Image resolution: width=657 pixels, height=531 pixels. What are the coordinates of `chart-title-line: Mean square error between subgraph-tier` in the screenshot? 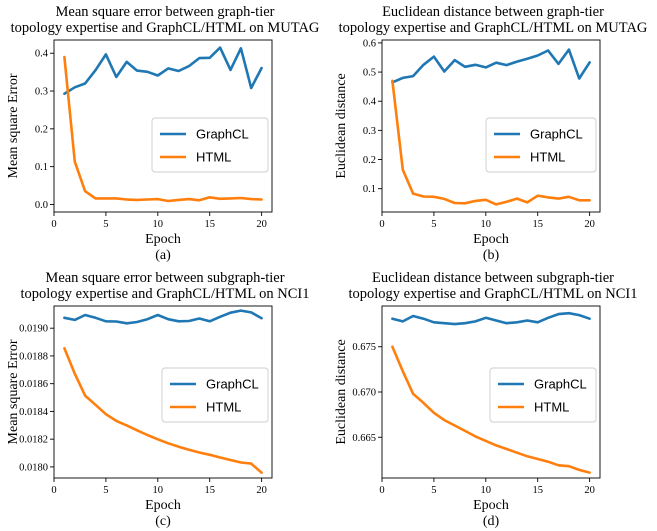 It's located at (164, 278).